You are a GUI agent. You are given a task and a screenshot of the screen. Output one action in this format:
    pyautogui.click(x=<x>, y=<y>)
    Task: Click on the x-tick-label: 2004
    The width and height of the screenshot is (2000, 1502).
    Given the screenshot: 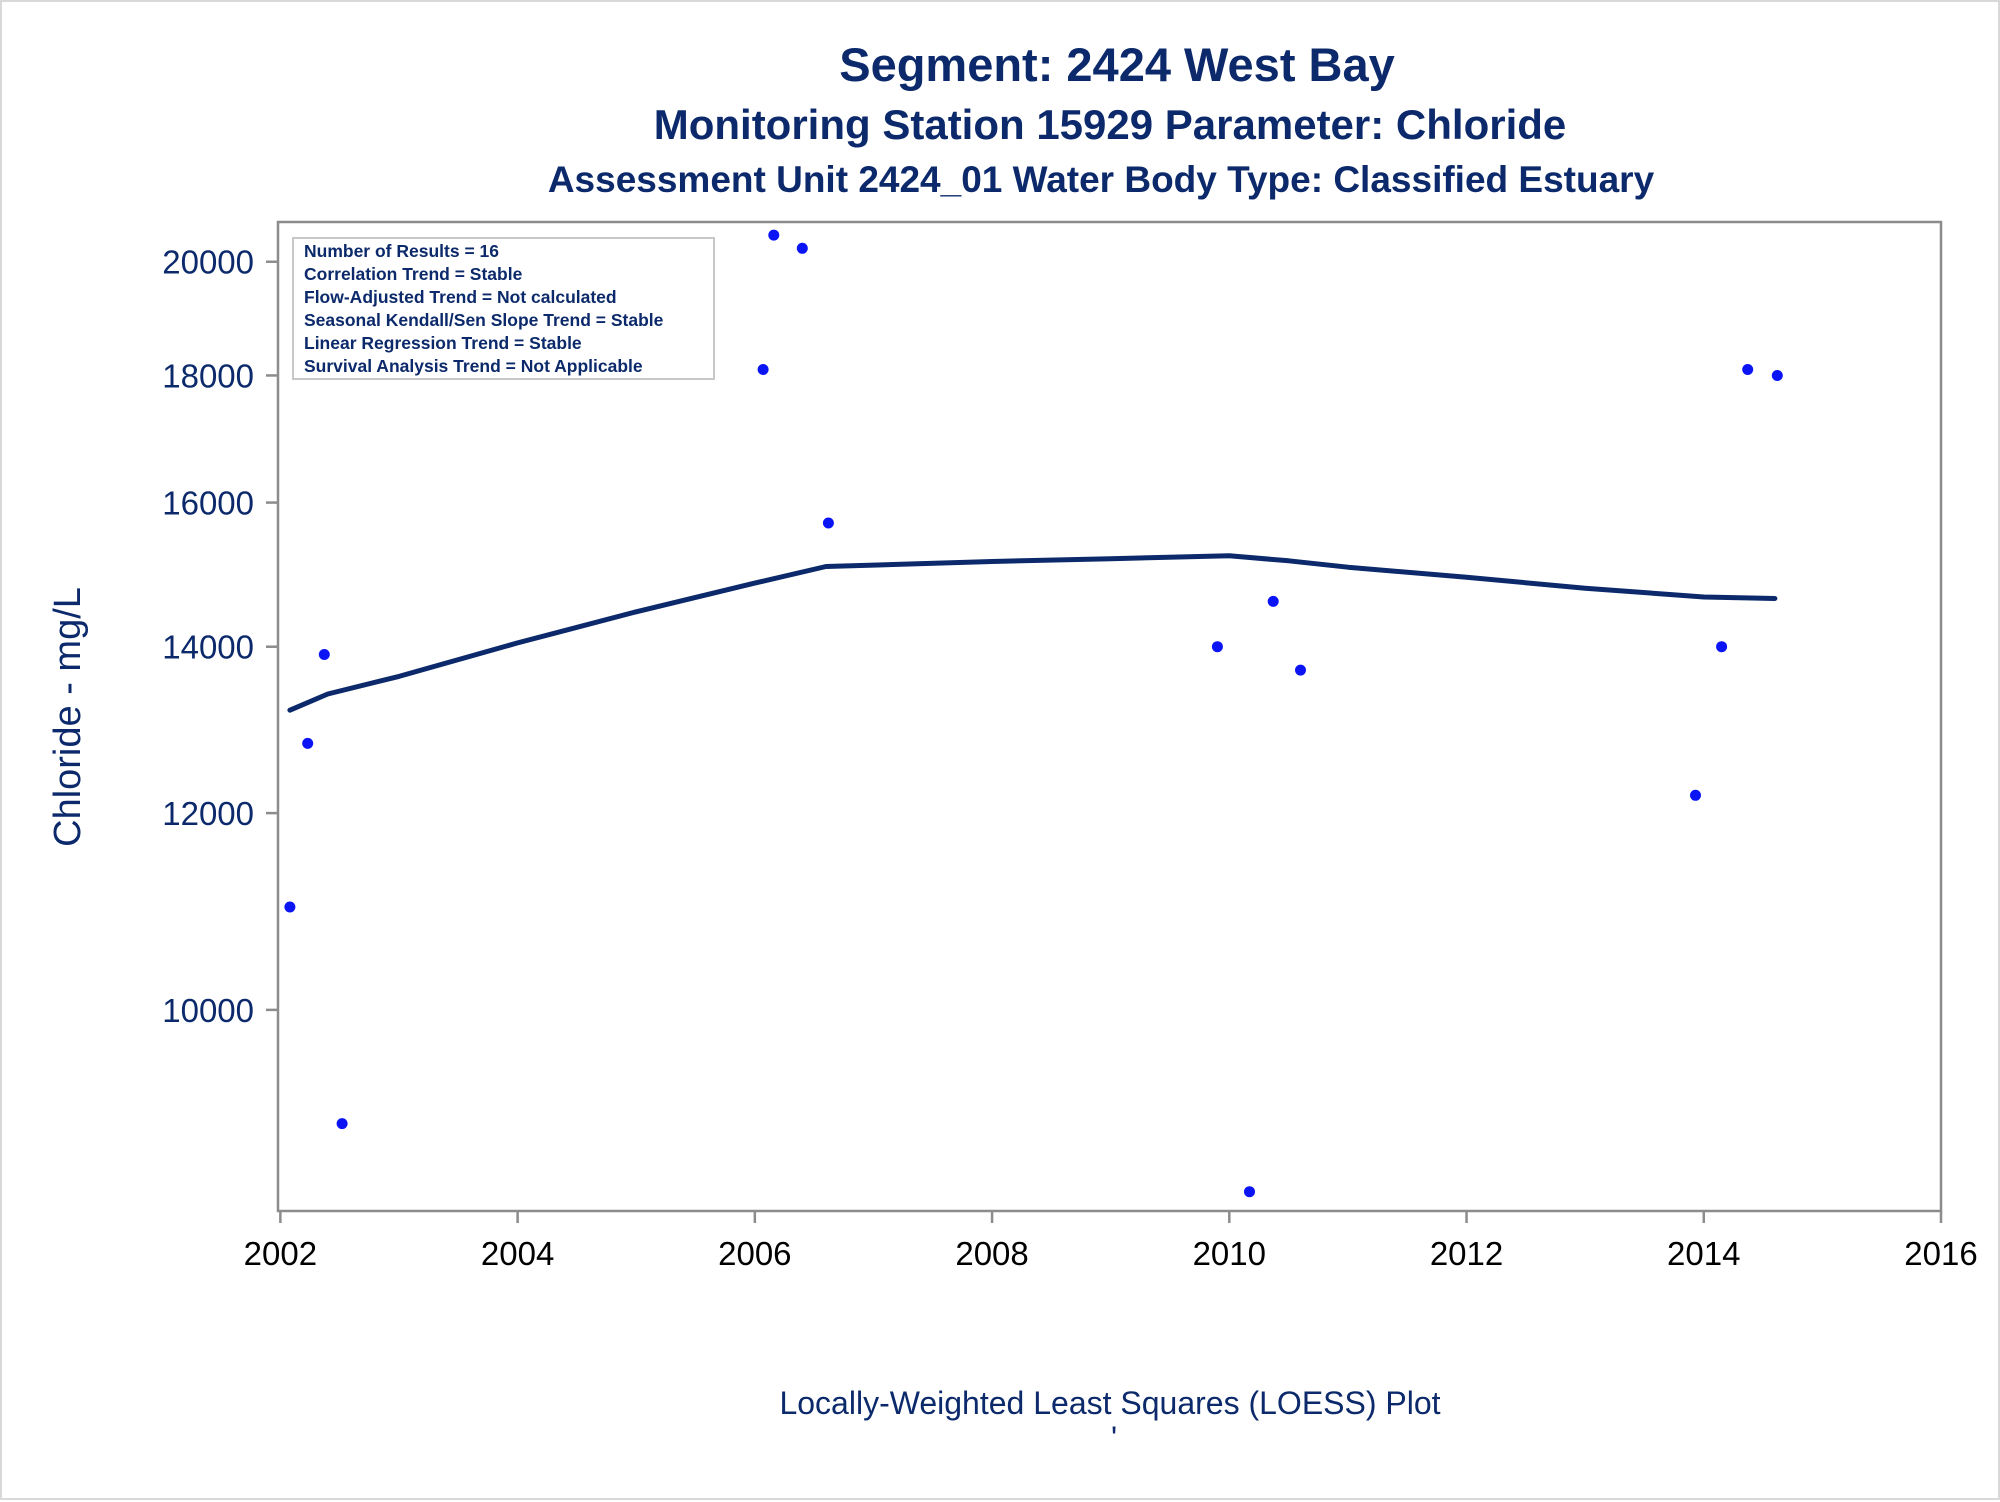 What is the action you would take?
    pyautogui.click(x=517, y=1253)
    